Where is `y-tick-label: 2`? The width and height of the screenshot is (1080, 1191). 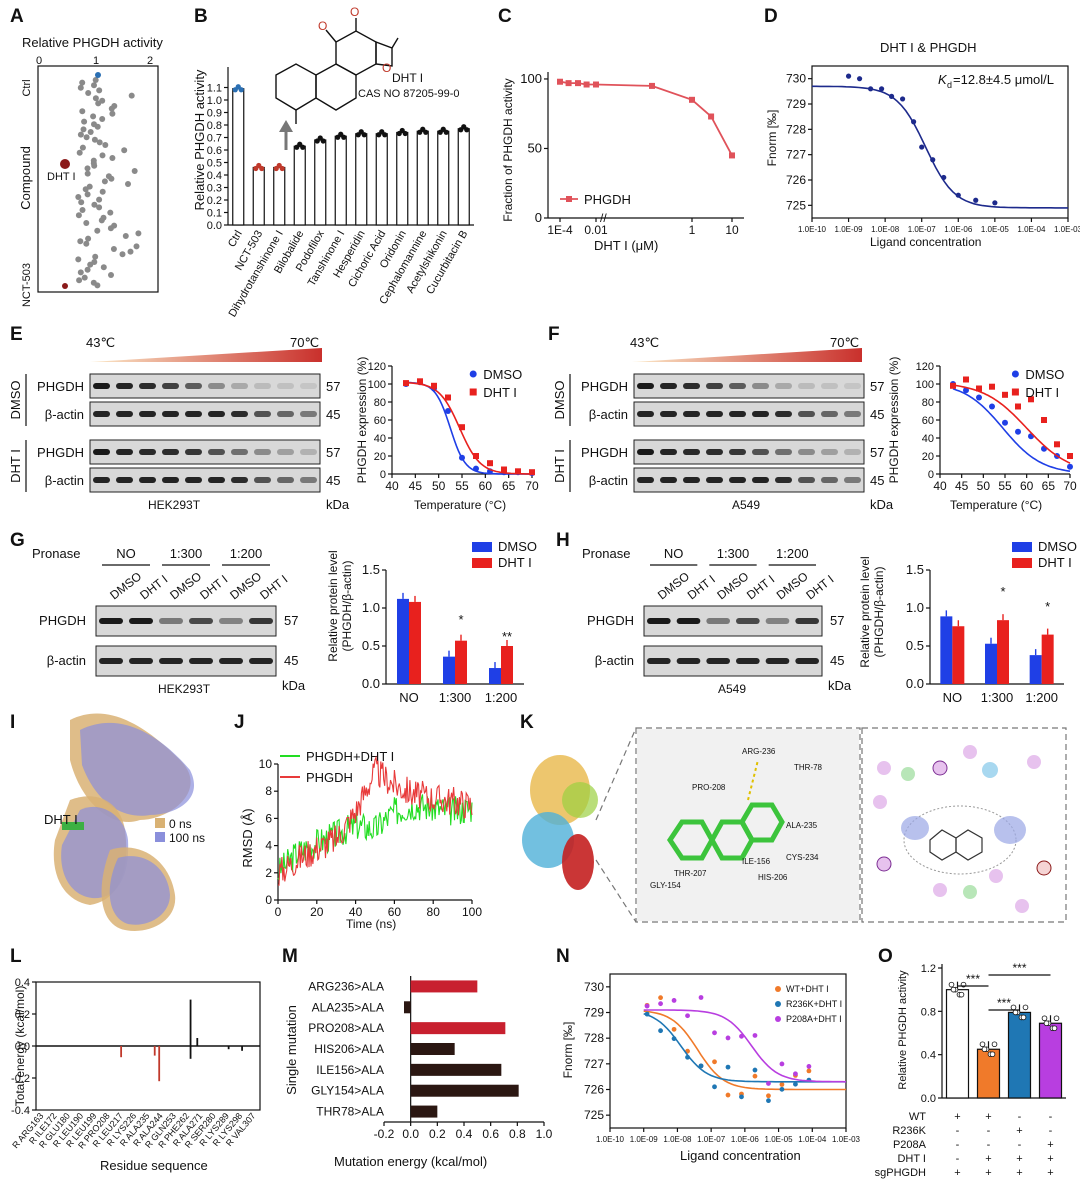
y-tick-label: 2 is located at coordinates (268, 873).